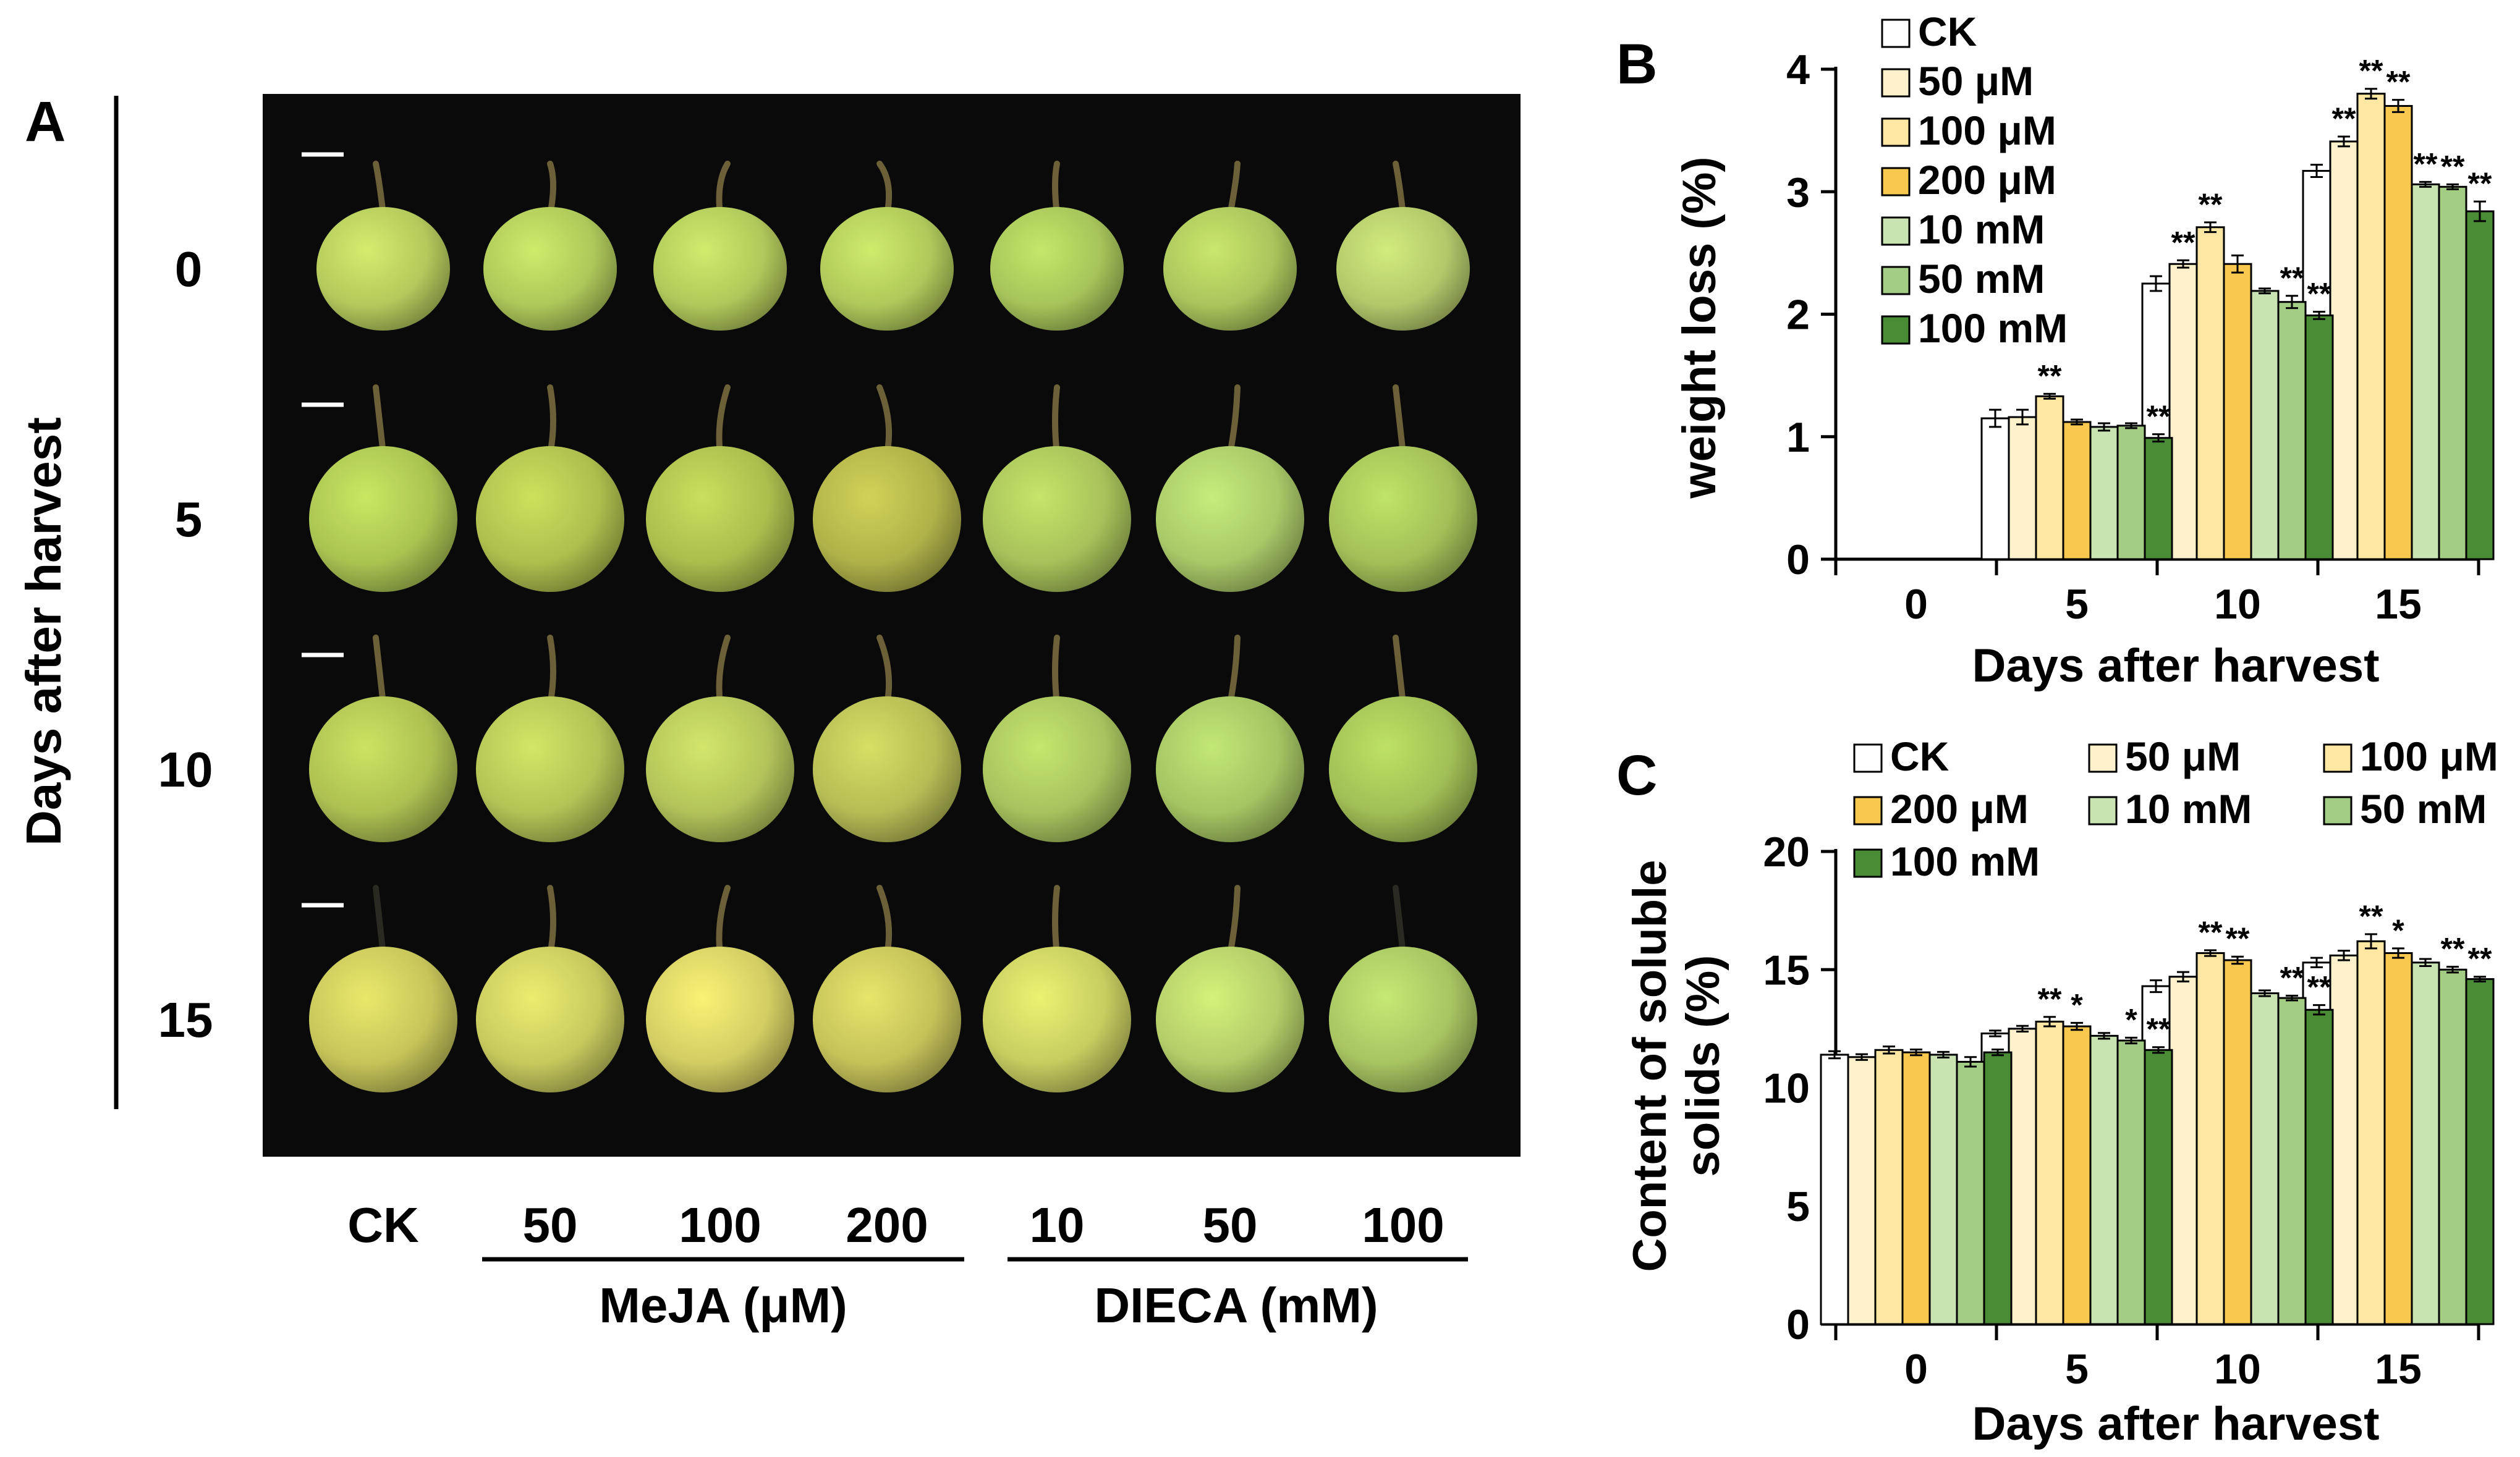  What do you see at coordinates (186, 644) in the screenshot?
I see `row-labels: 0 5 10 15` at bounding box center [186, 644].